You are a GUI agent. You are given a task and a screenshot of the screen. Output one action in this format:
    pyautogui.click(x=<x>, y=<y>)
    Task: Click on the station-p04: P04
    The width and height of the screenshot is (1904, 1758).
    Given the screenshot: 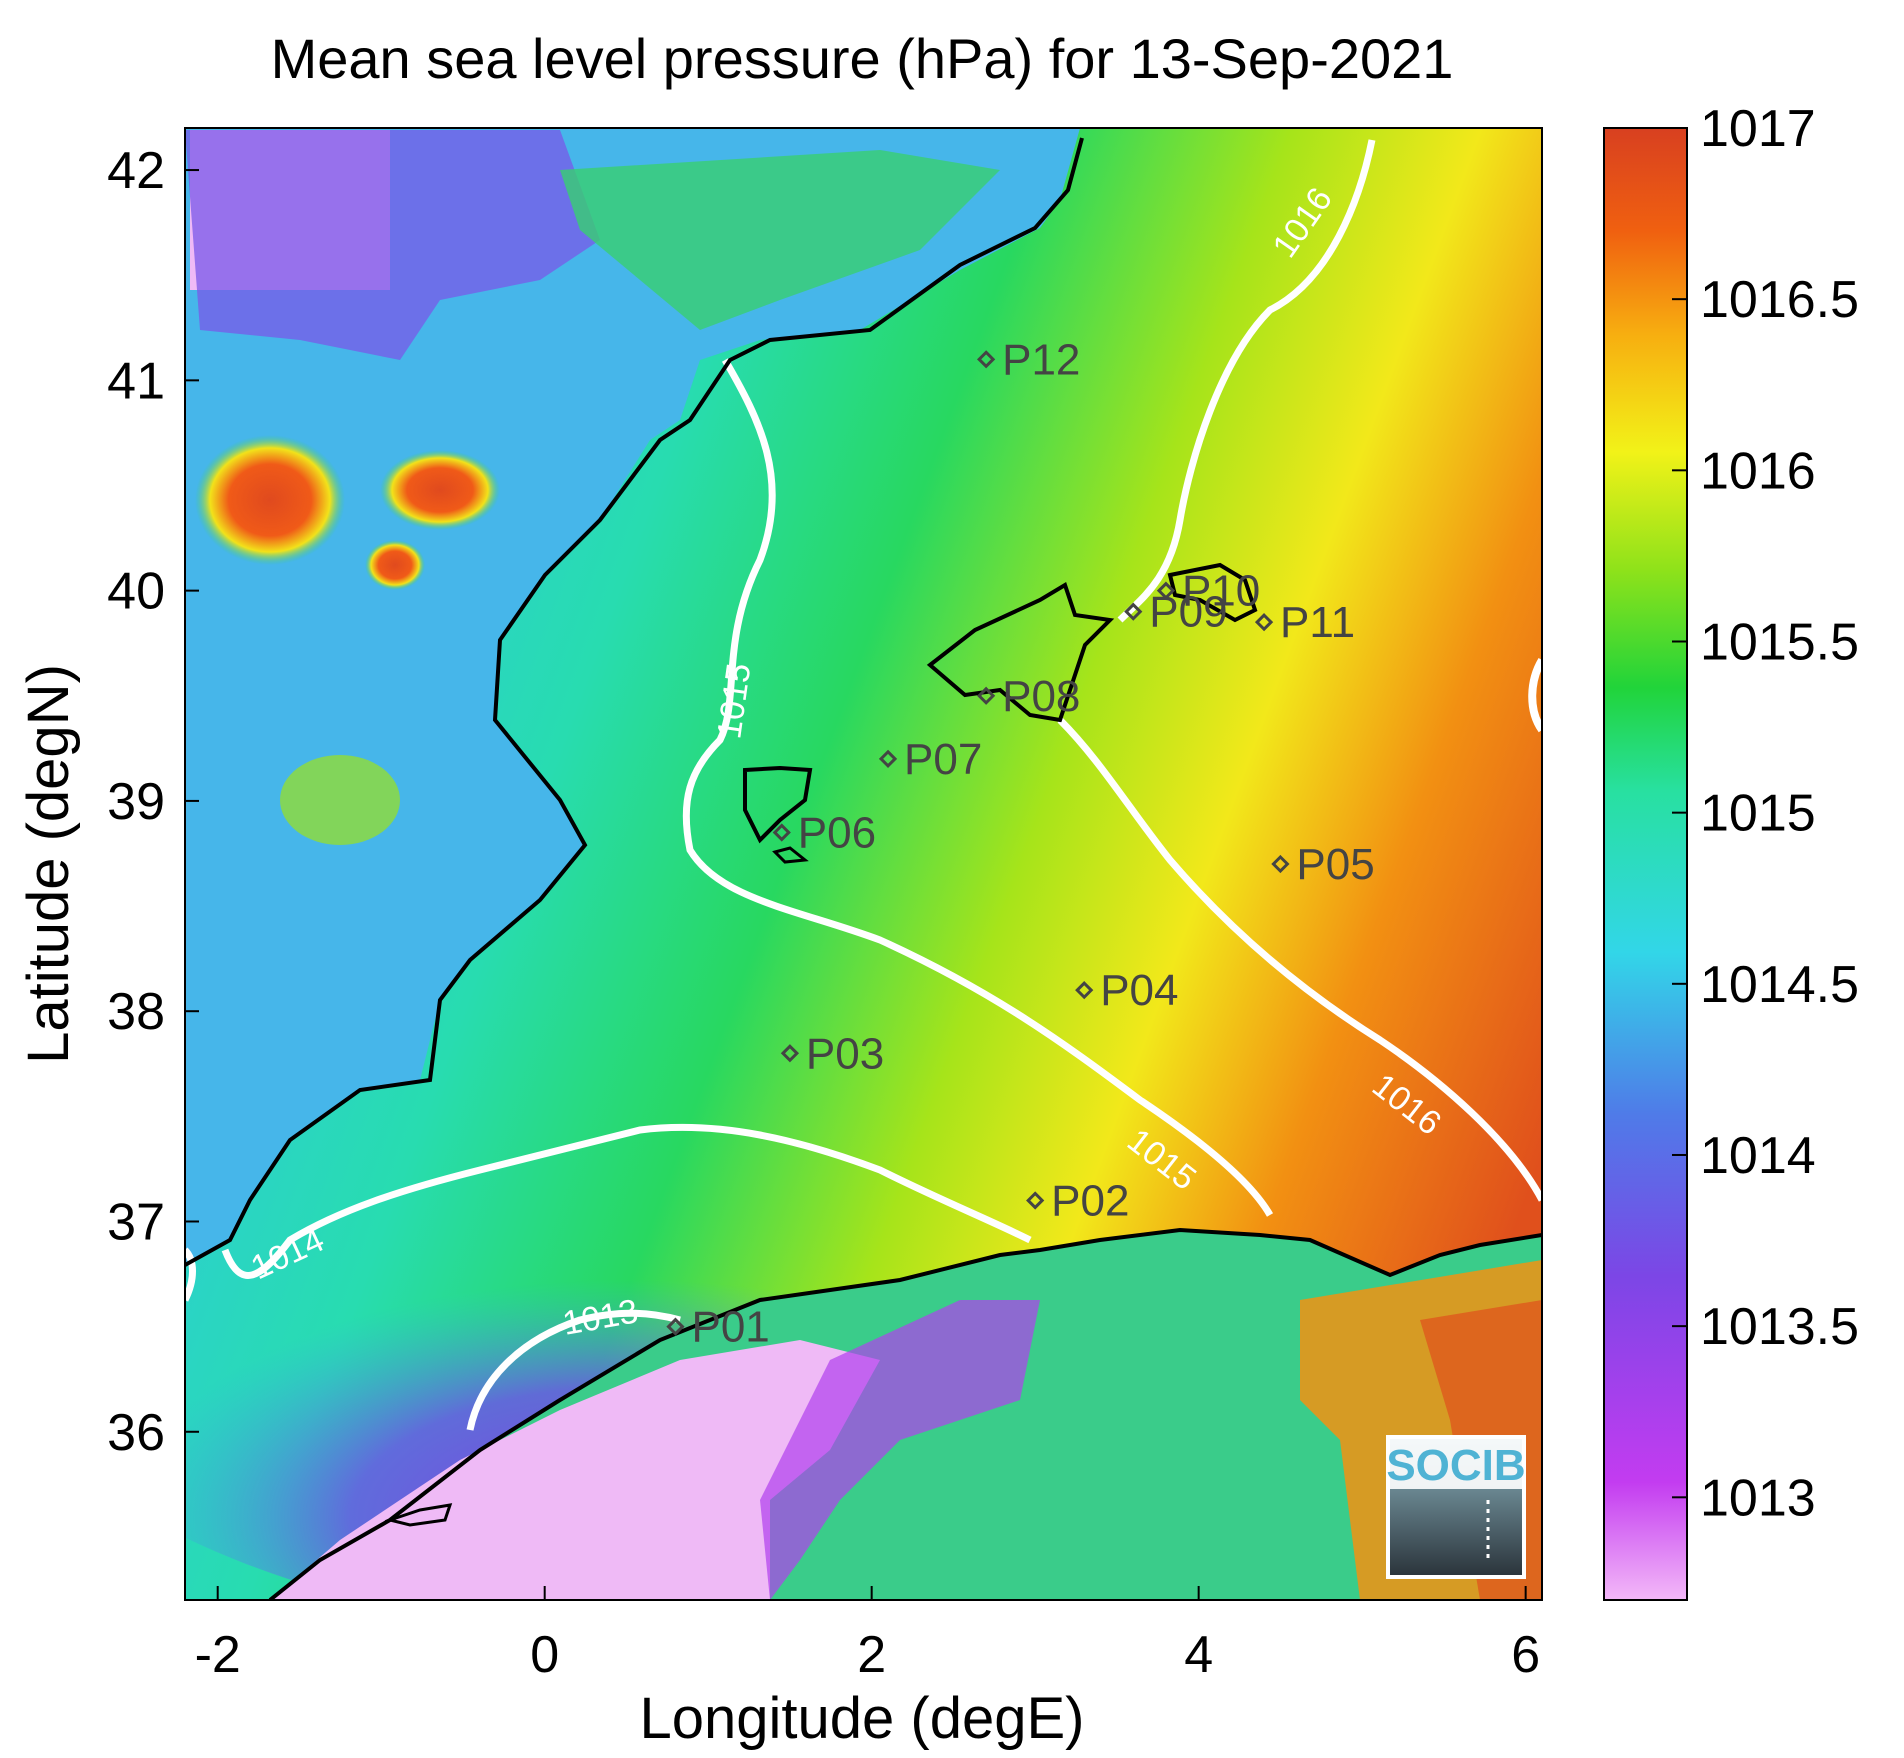 What is the action you would take?
    pyautogui.click(x=1127, y=990)
    